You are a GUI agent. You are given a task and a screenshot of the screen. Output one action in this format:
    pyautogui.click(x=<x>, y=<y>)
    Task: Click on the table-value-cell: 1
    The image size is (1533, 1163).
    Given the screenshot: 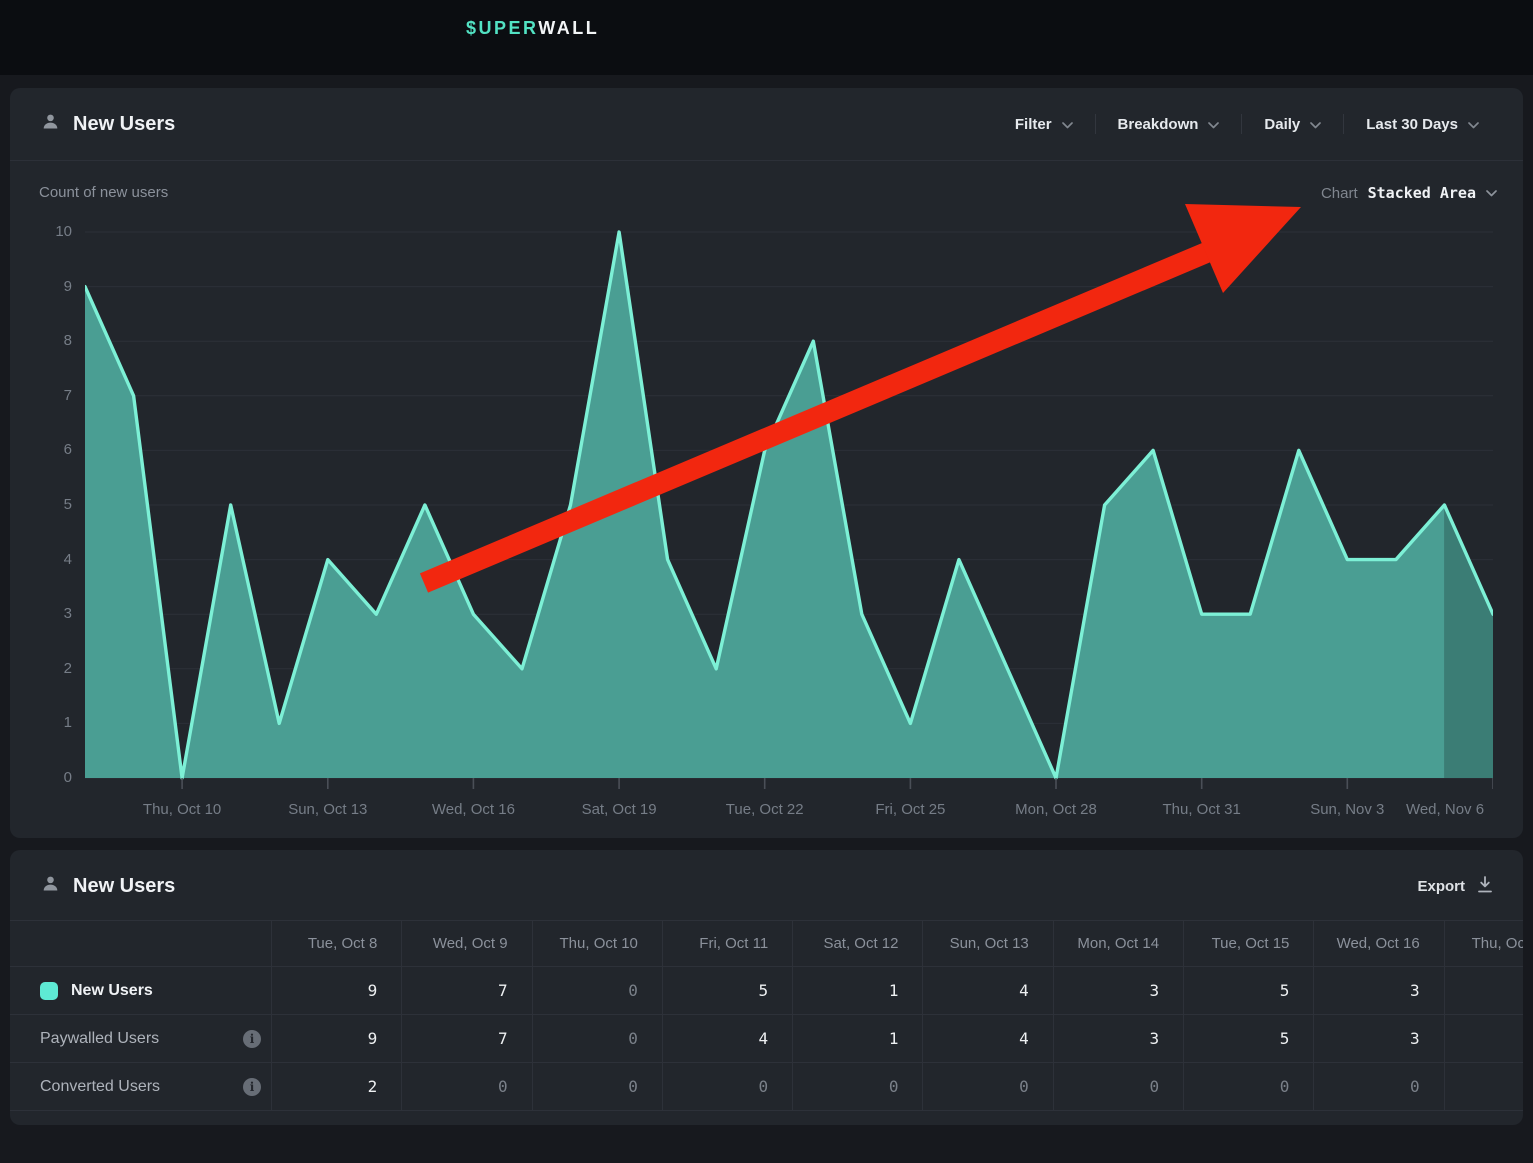 What is the action you would take?
    pyautogui.click(x=857, y=990)
    